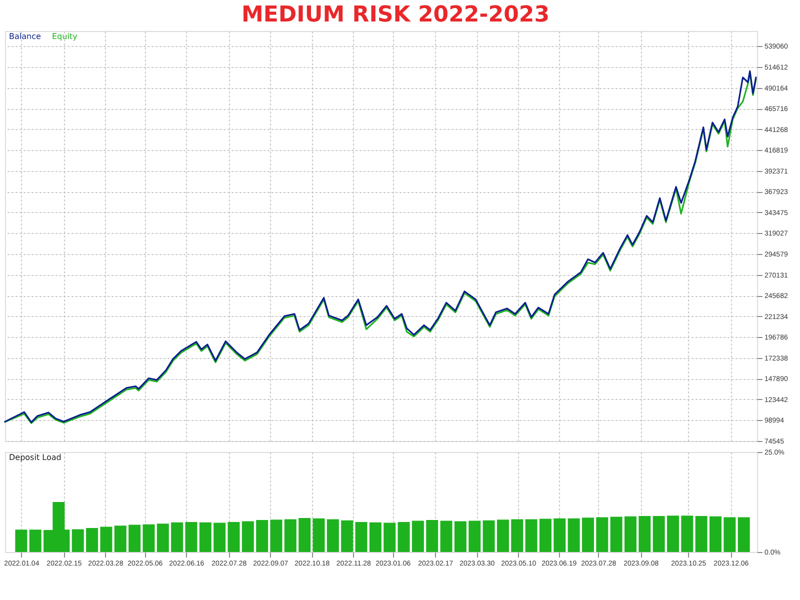  Describe the element at coordinates (395, 15) in the screenshot. I see `chart-title: MEDIUM RISK 2022-2023` at that location.